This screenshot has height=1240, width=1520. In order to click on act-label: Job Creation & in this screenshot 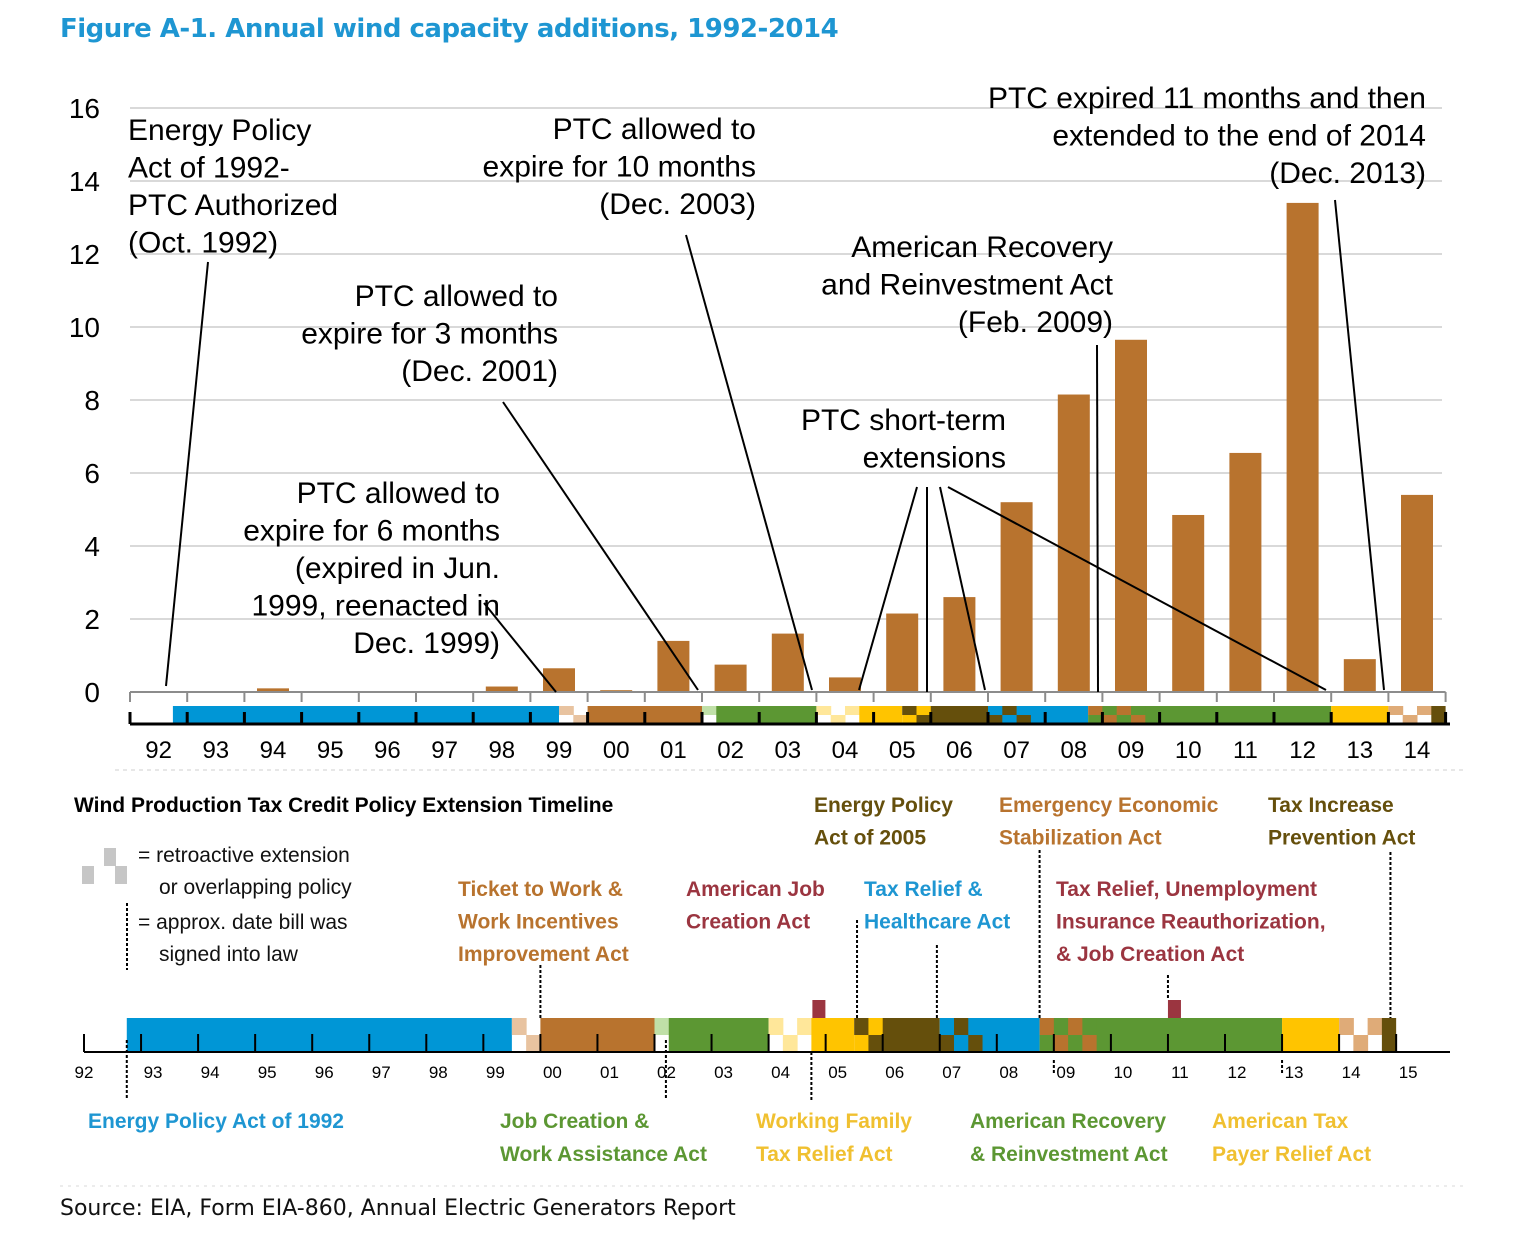, I will do `click(574, 1121)`.